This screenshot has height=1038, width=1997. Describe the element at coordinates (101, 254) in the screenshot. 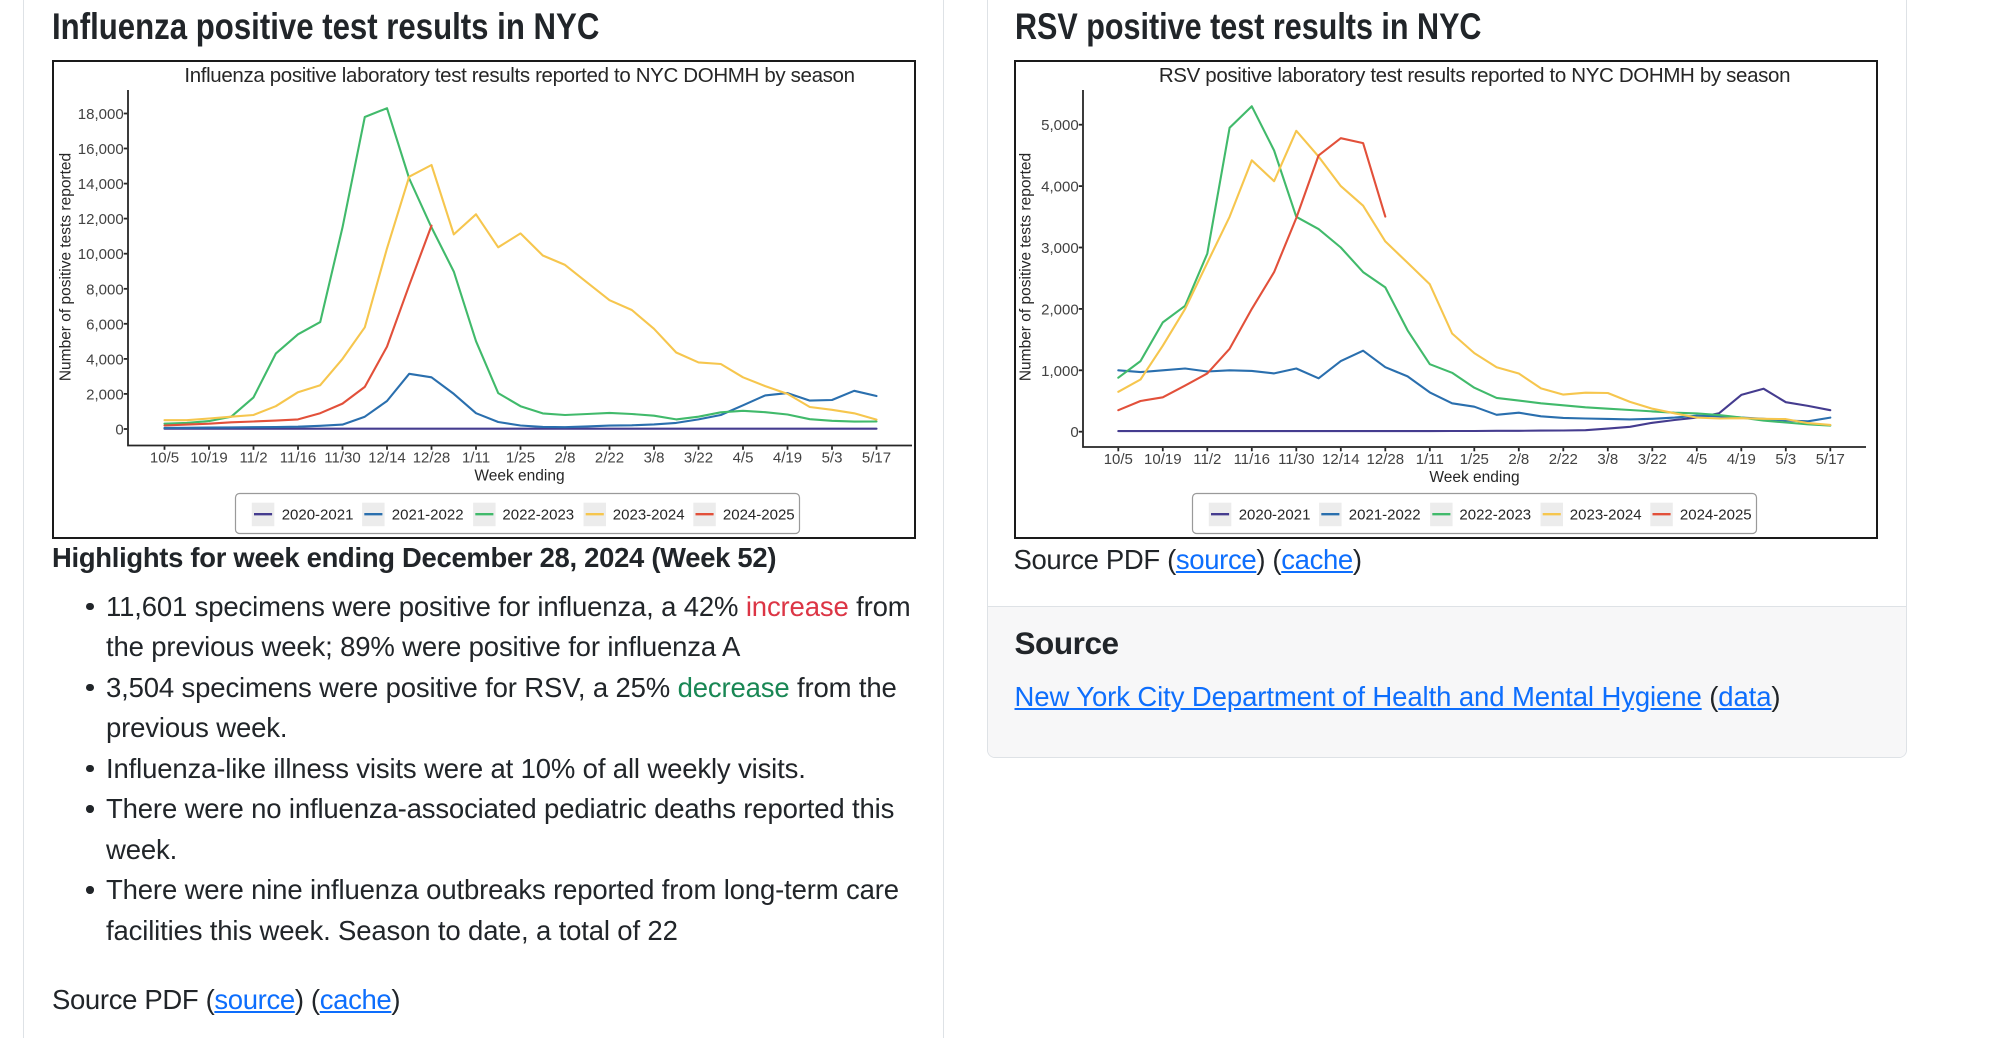

I see `svg-text: 10,000` at that location.